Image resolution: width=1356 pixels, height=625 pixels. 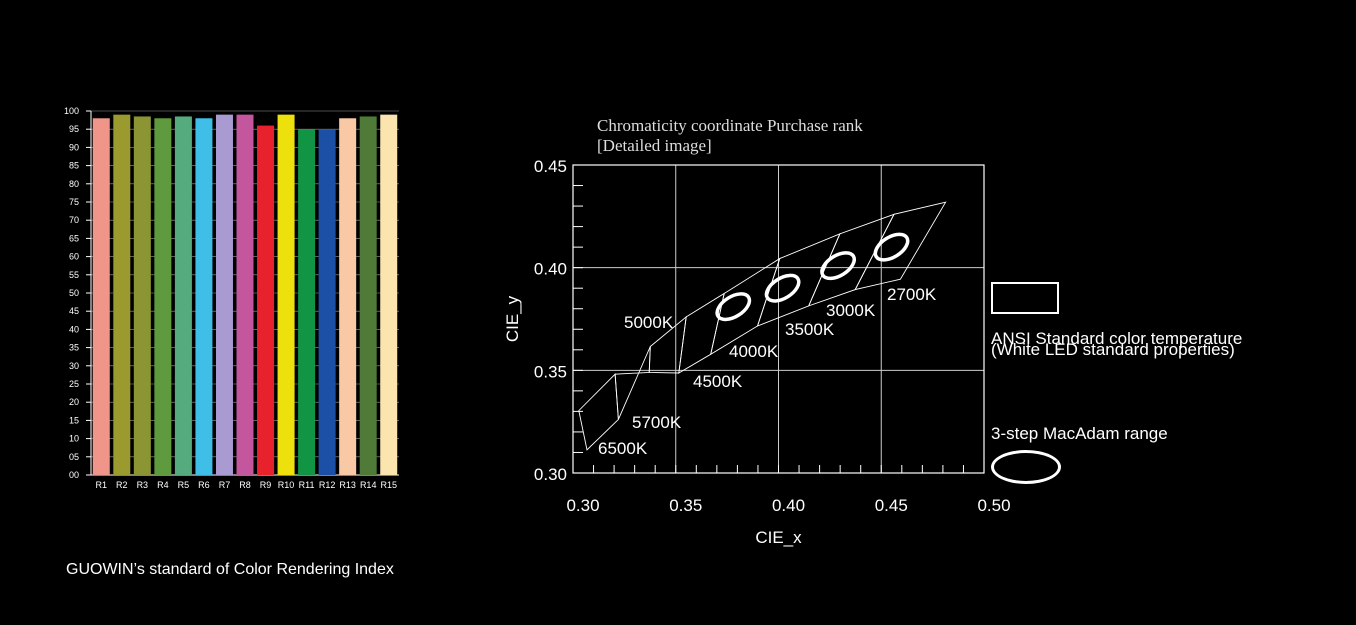 I want to click on cri-bar-r13, so click(x=348, y=296).